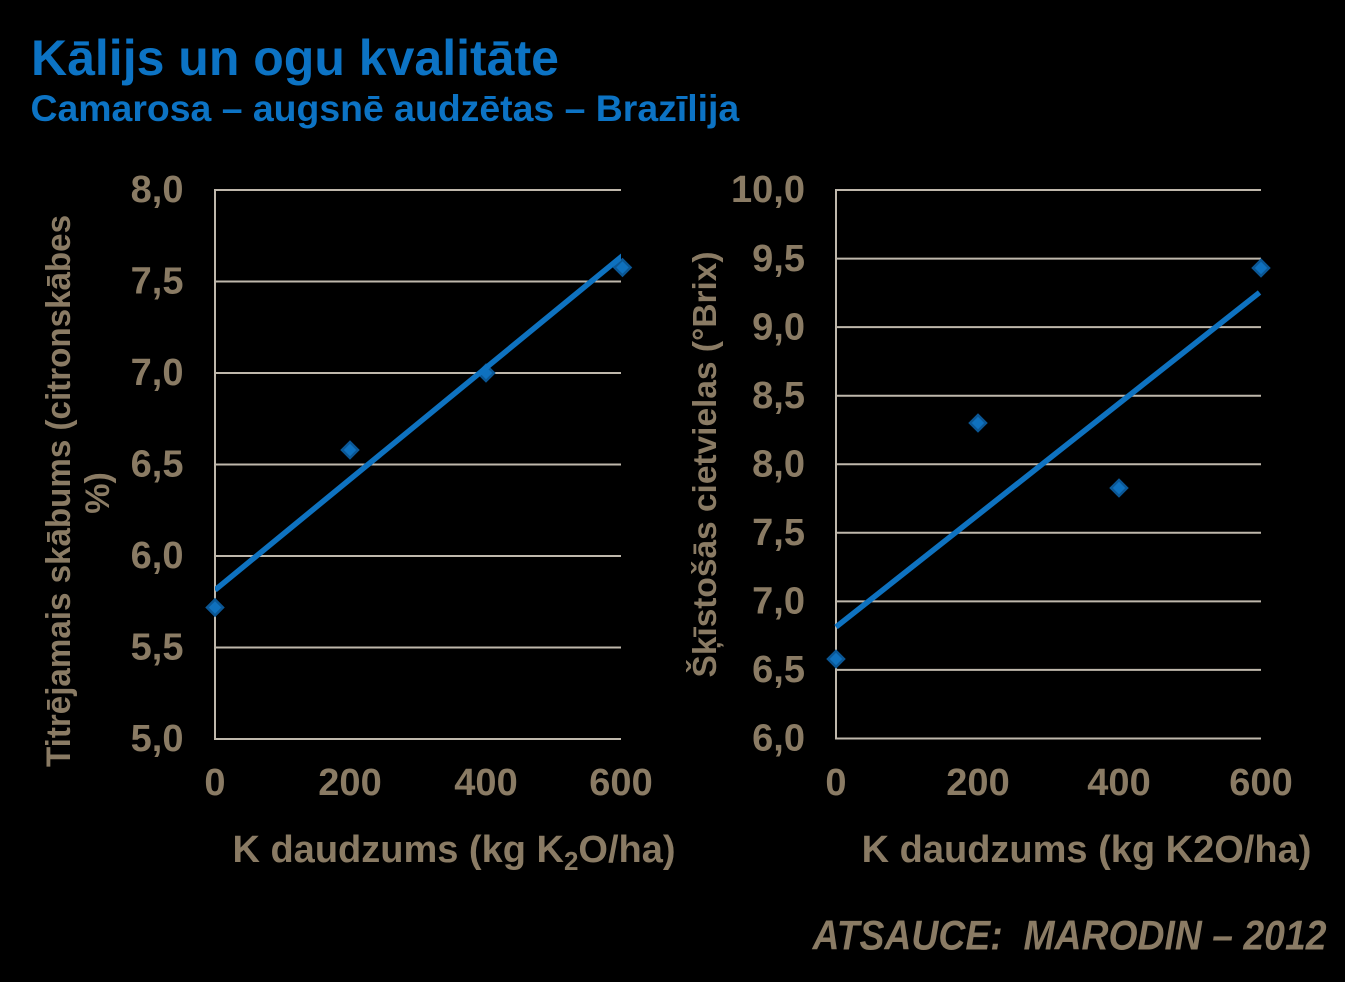 The height and width of the screenshot is (982, 1345). What do you see at coordinates (778, 327) in the screenshot?
I see `svg-text: 9,0` at bounding box center [778, 327].